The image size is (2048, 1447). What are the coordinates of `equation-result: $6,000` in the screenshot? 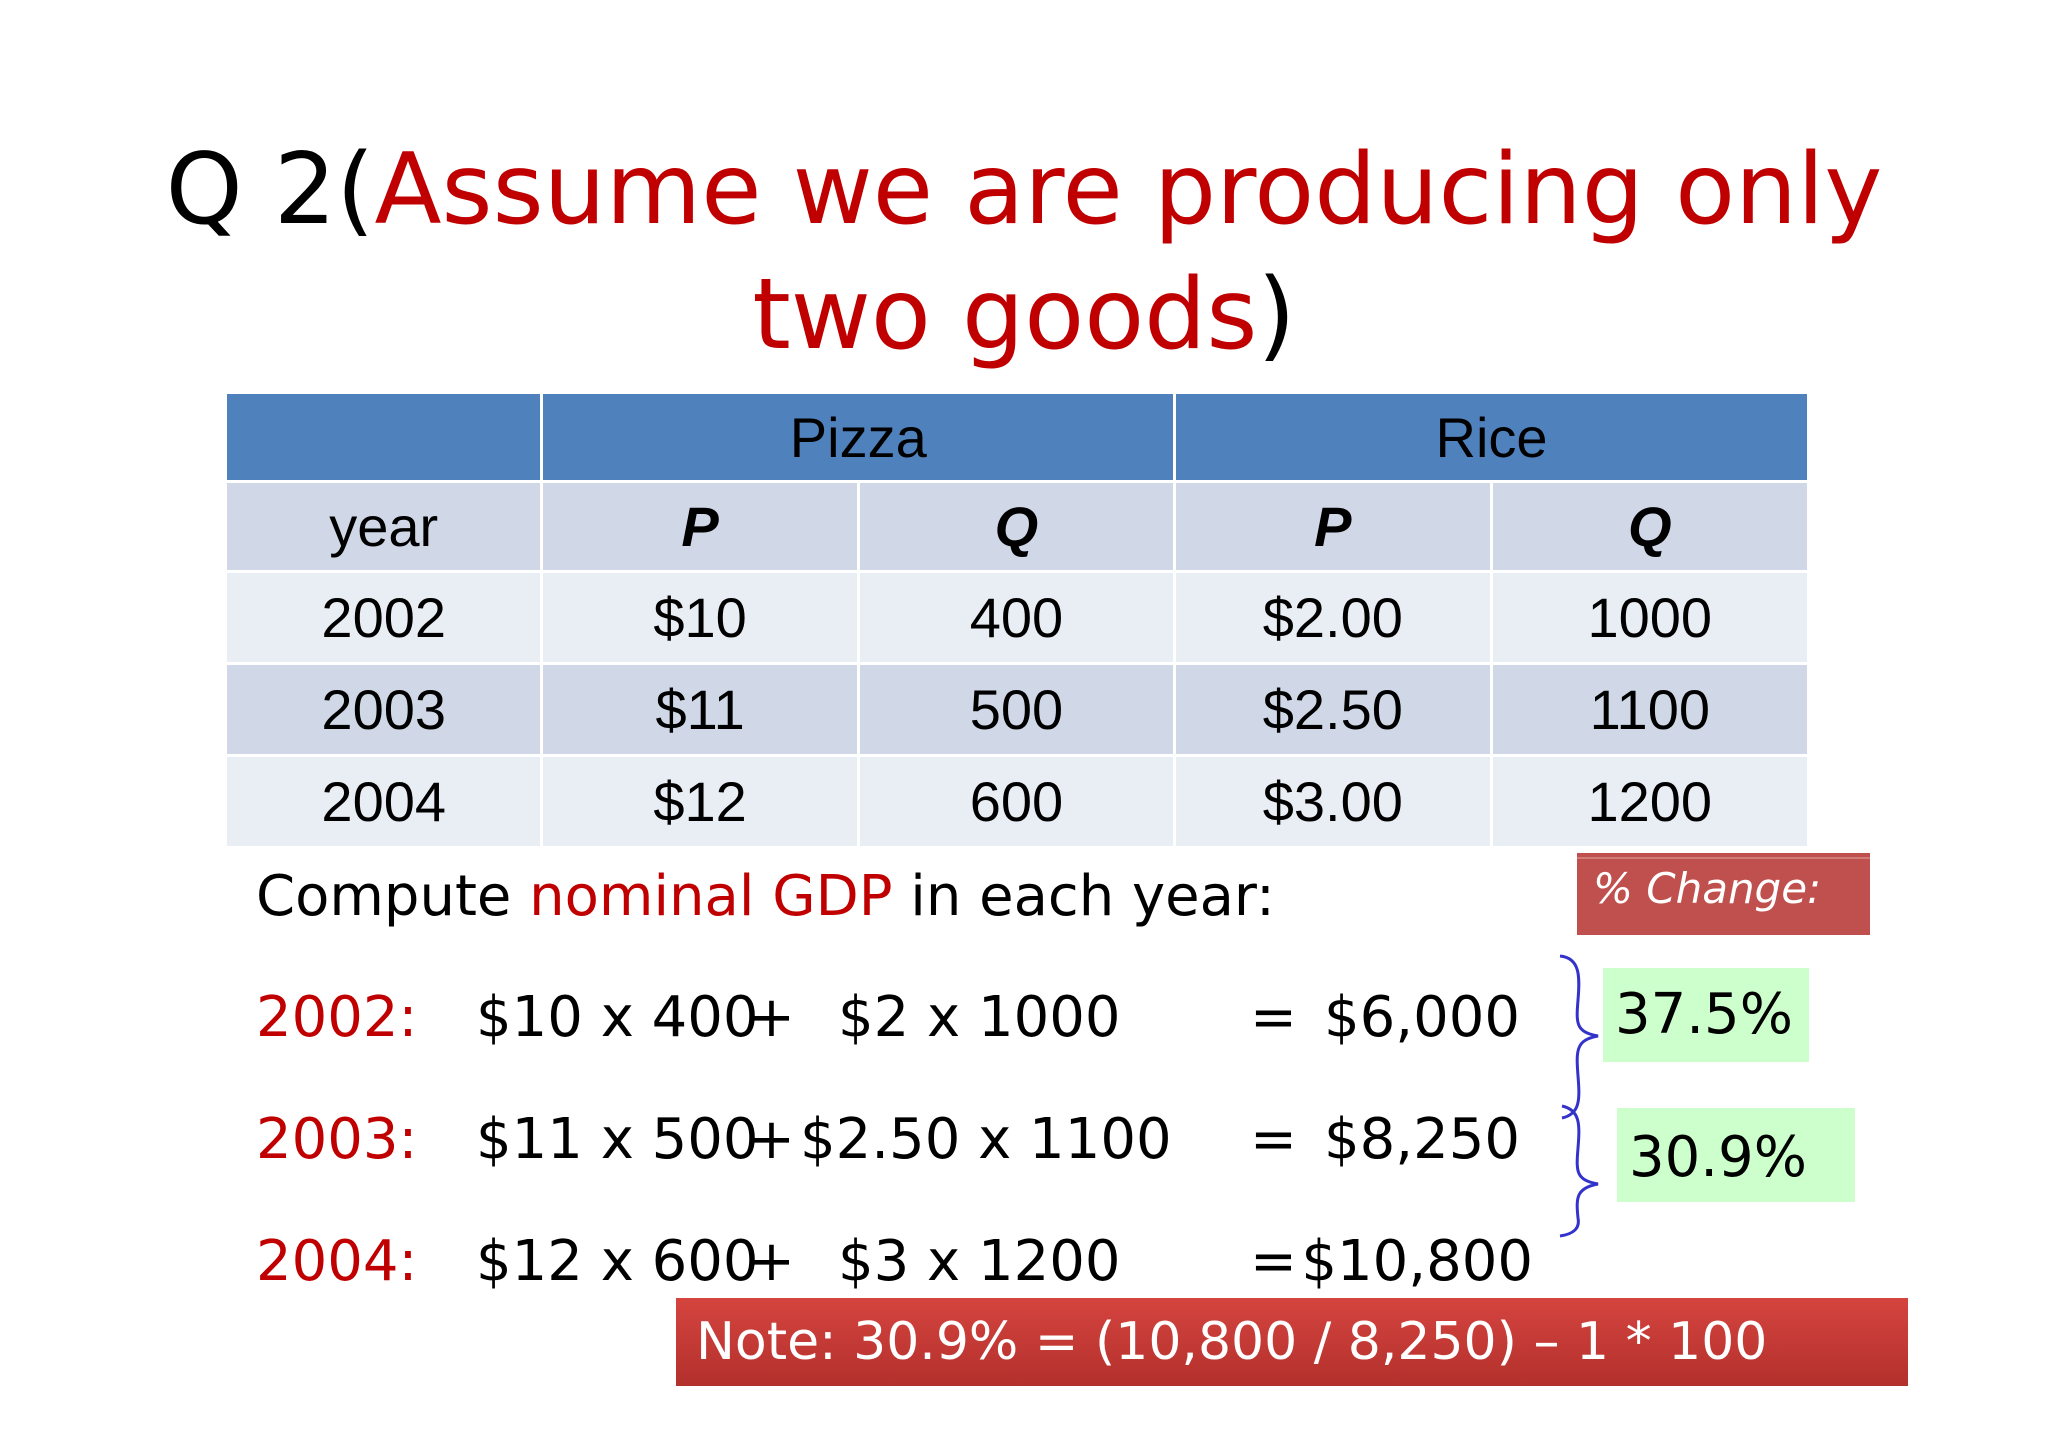 It's located at (1422, 1017).